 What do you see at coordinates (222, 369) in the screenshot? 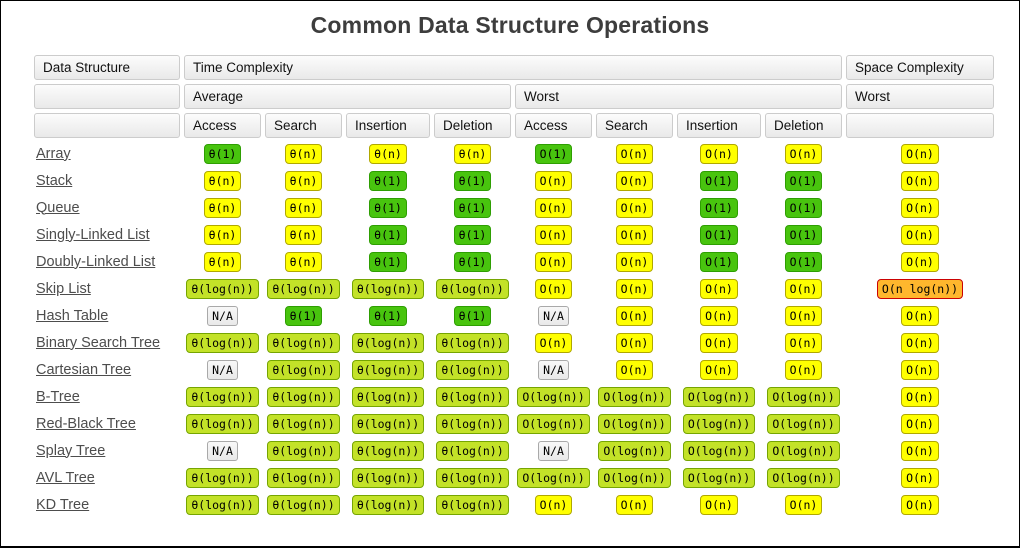
I see `cell-average-access: N/A` at bounding box center [222, 369].